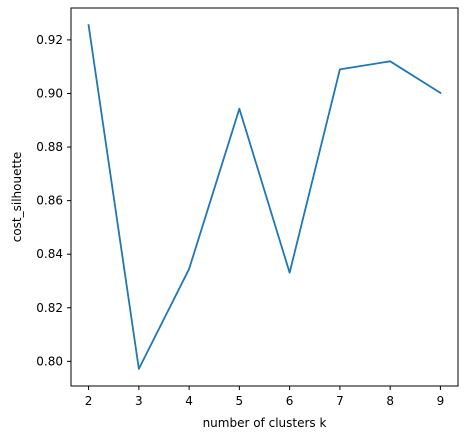  I want to click on y-axis-ticks: 0.80 0.82 0.84 0.86 0.88 0.90 0.92, so click(53, 200).